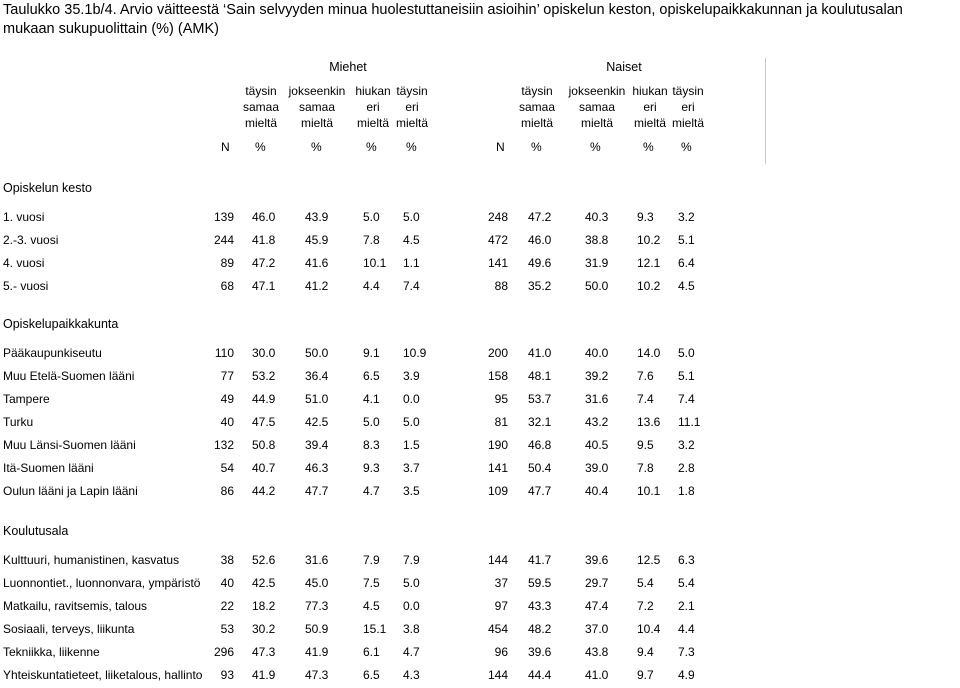 The height and width of the screenshot is (688, 960). Describe the element at coordinates (47, 188) in the screenshot. I see `section-title: Opiskelun kesto` at that location.